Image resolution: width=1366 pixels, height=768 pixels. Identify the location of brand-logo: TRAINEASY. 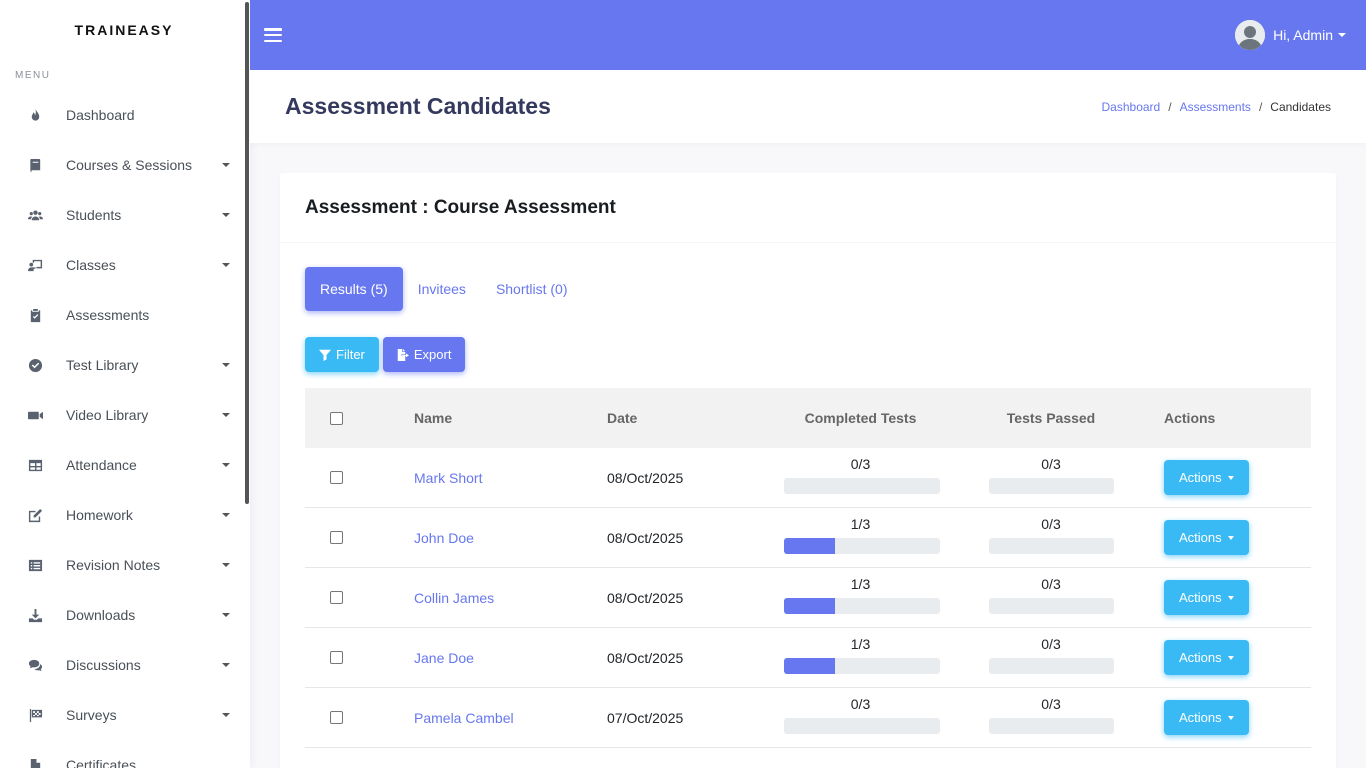
(124, 30).